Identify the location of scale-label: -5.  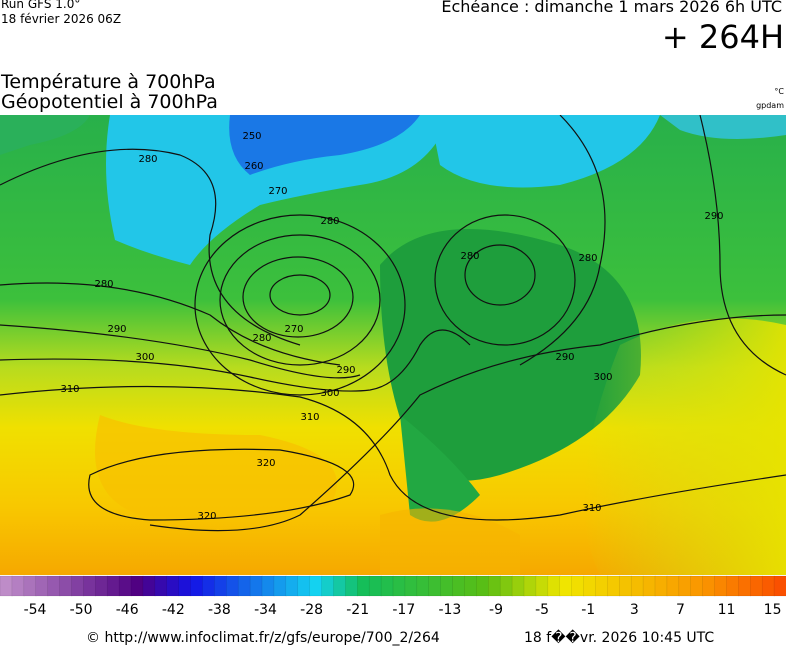
(542, 610).